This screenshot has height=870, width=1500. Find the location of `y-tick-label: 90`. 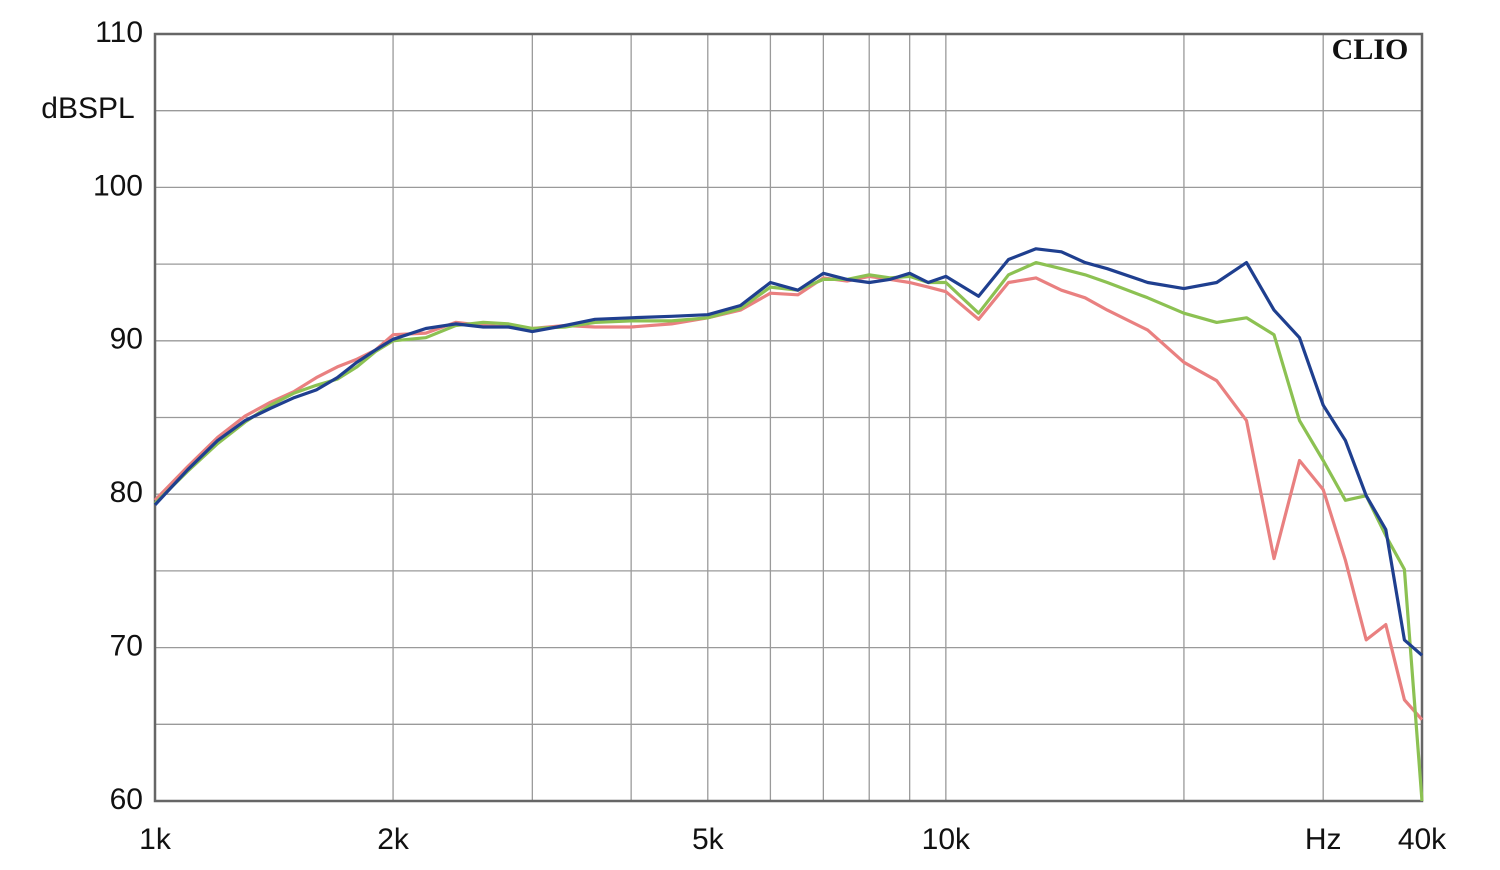

y-tick-label: 90 is located at coordinates (126, 339).